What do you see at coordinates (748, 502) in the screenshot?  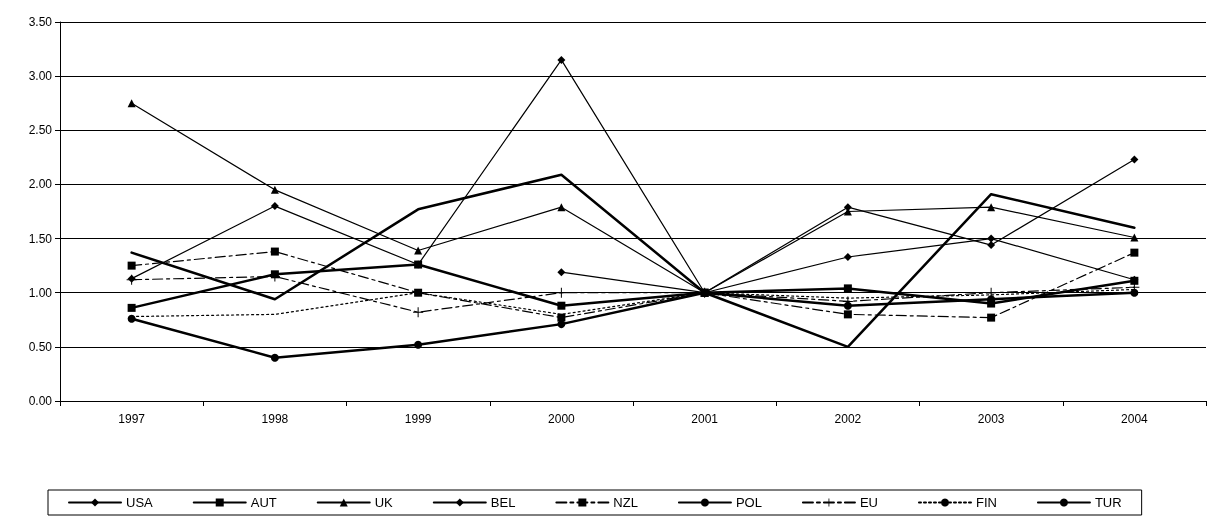 I see `legend-label: POL` at bounding box center [748, 502].